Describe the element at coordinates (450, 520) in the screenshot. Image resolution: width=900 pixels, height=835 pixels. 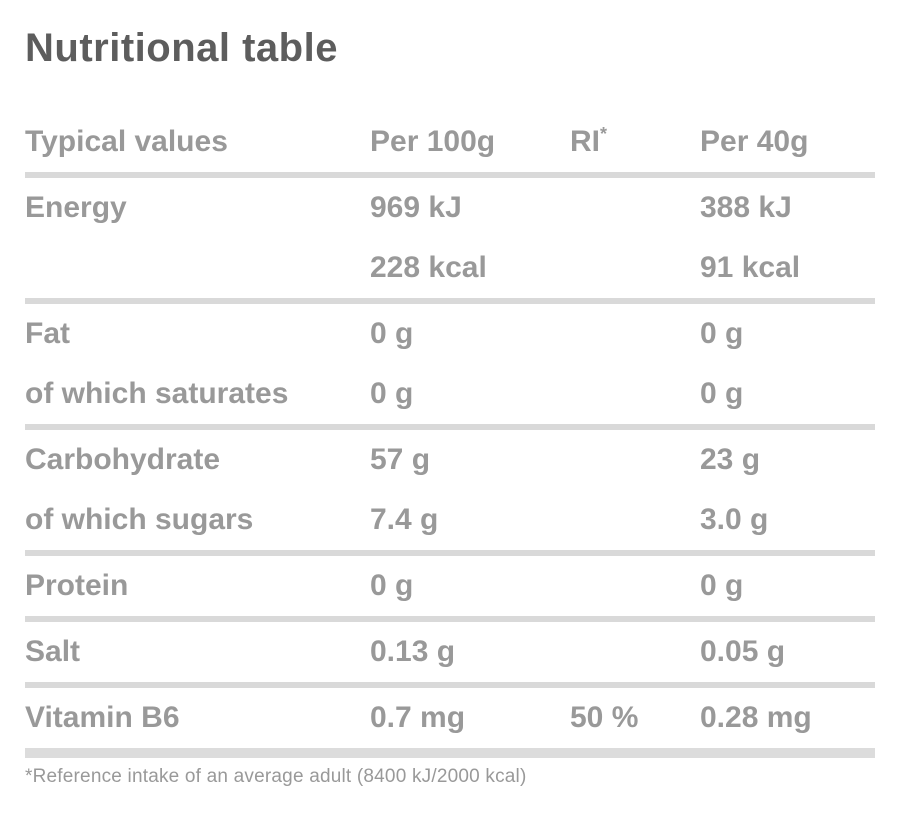
I see `table-row-sugars: of which sugars 7.4 g 3.0 g` at that location.